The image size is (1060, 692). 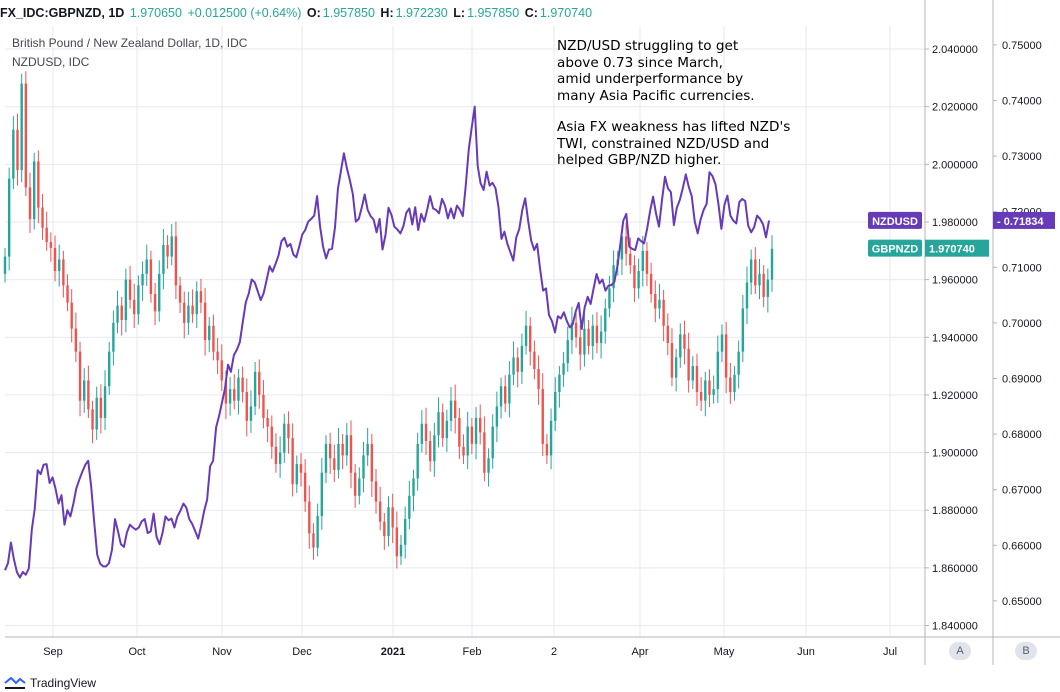 I want to click on overlay-series-legend: NZDUSD, IDC, so click(x=51, y=62).